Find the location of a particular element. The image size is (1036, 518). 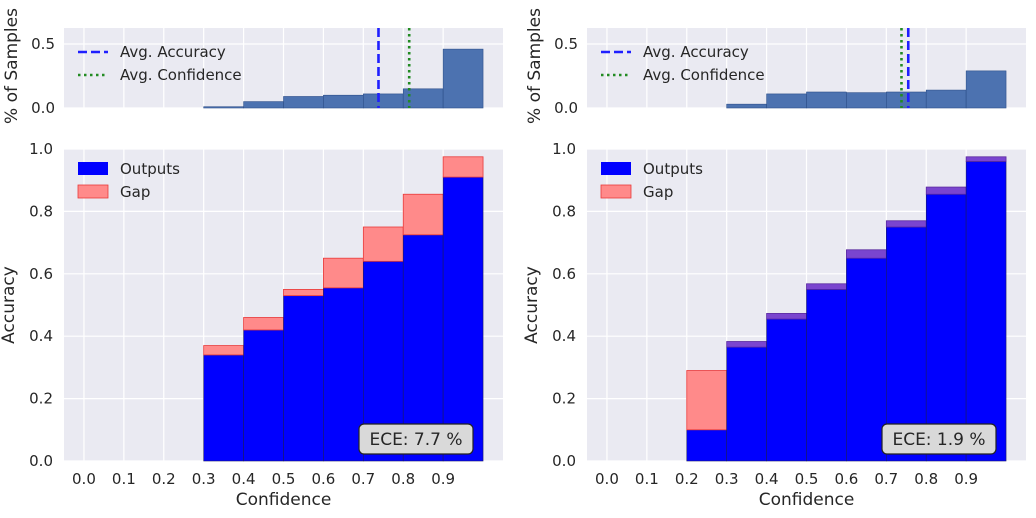

ece-value: ECE: 1.9 % is located at coordinates (938, 440).